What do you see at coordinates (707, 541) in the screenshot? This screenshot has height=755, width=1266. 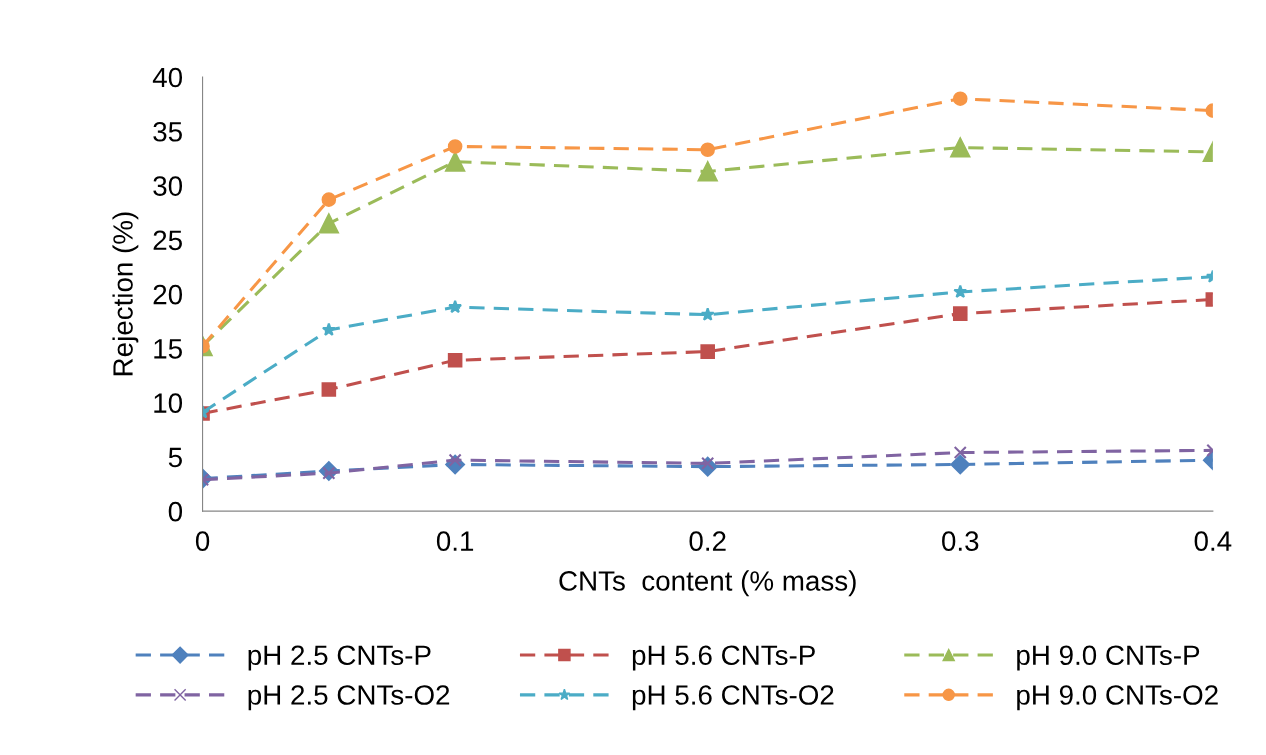 I see `x-tick-label: 0.2` at bounding box center [707, 541].